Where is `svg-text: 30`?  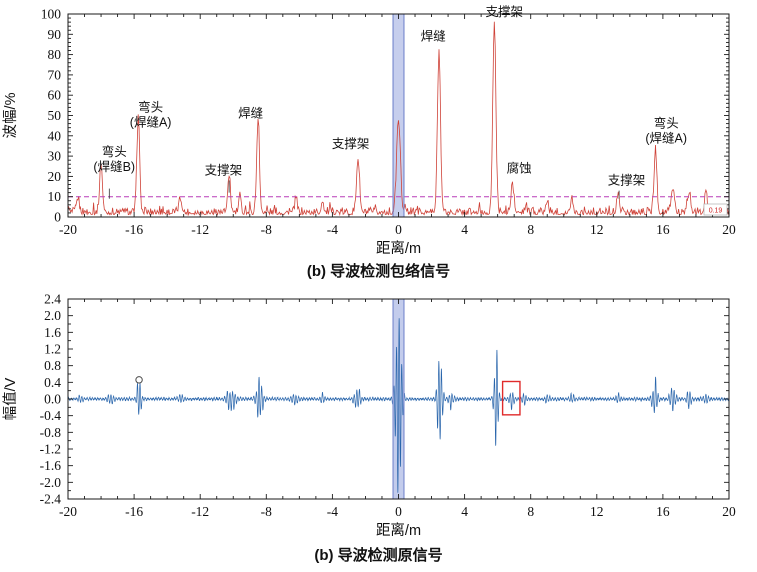
svg-text: 30 is located at coordinates (55, 156).